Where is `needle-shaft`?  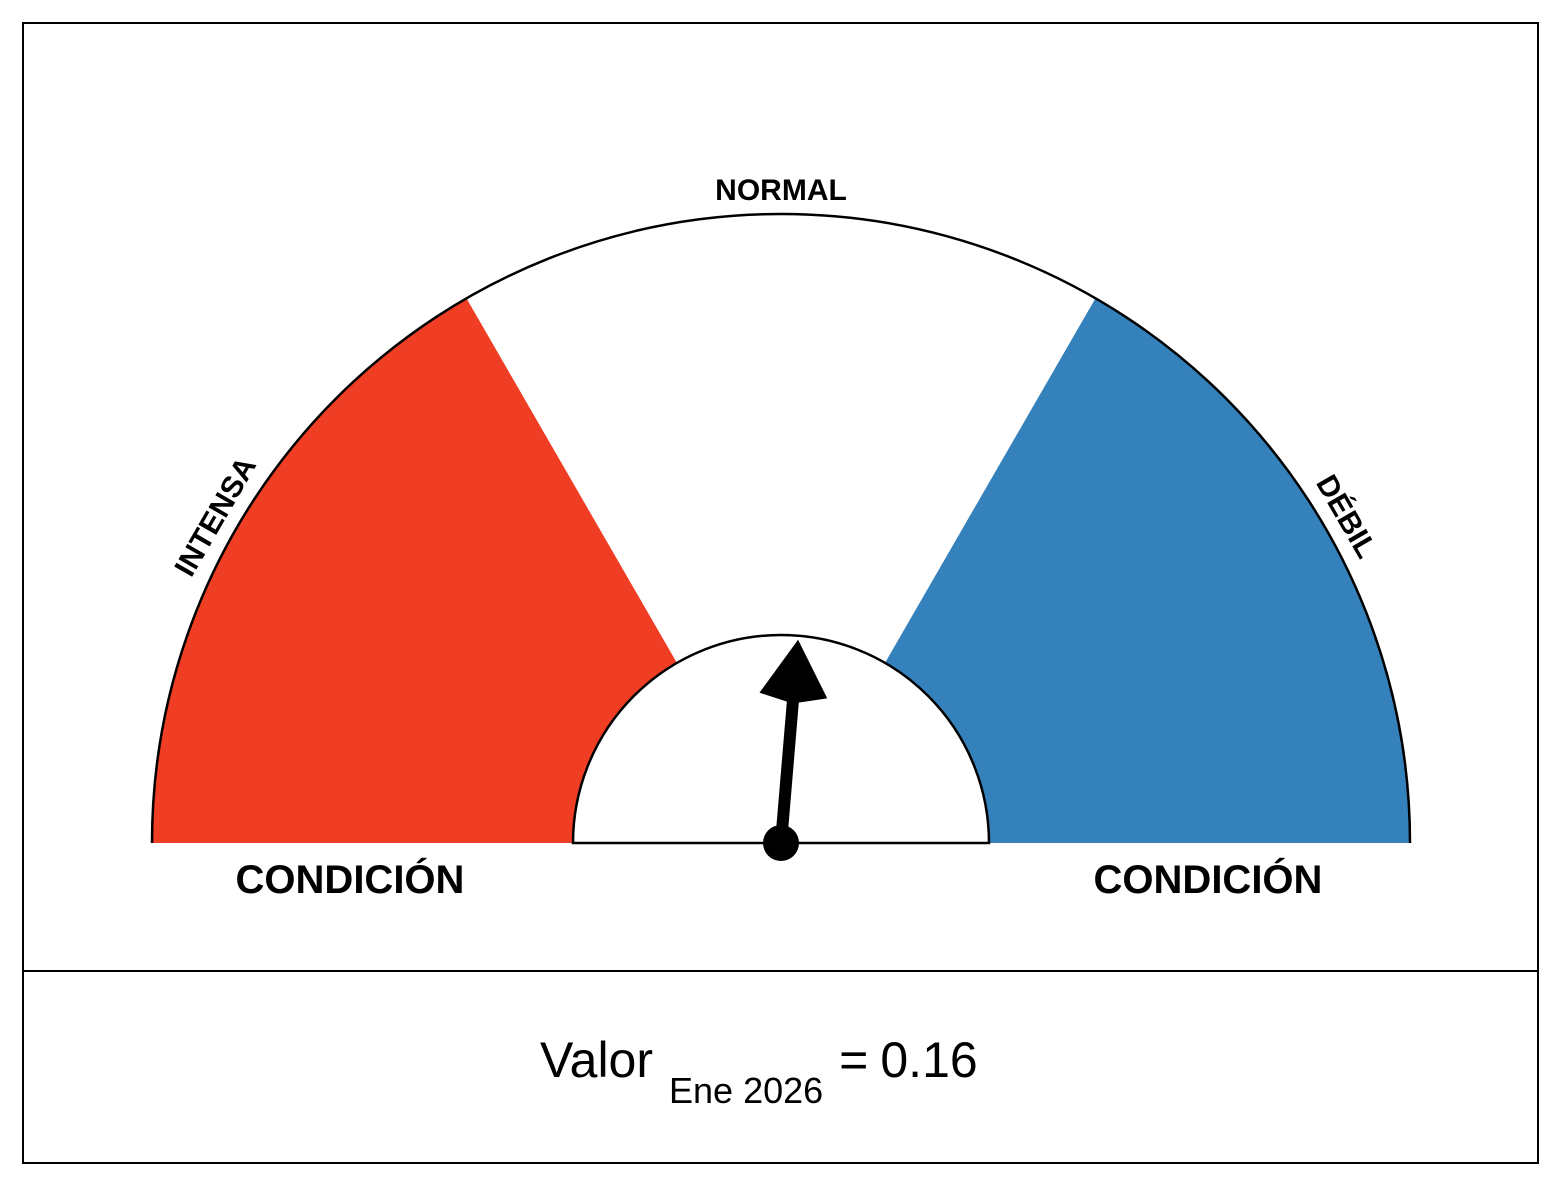
needle-shaft is located at coordinates (787, 768).